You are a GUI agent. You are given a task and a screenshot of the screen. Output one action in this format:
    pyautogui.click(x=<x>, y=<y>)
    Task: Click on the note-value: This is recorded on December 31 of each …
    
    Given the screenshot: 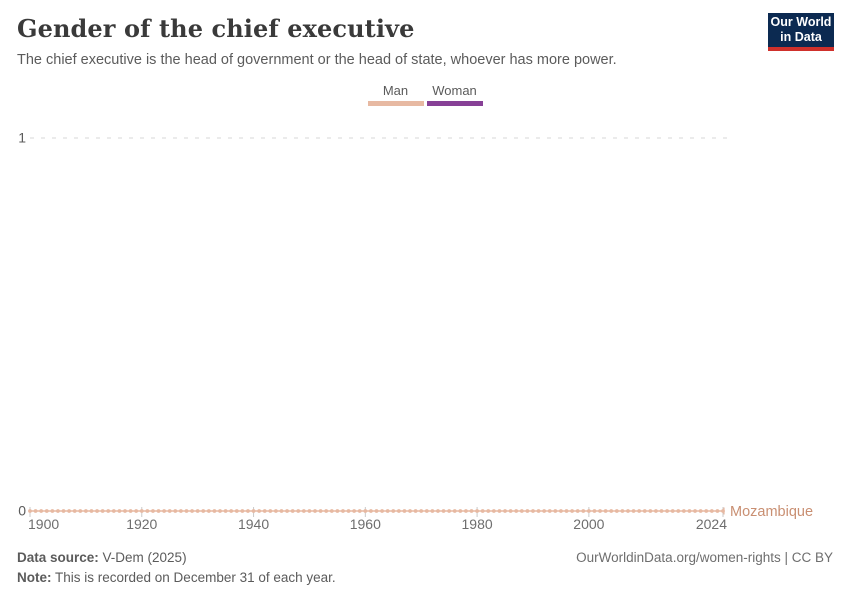 What is the action you would take?
    pyautogui.click(x=193, y=577)
    